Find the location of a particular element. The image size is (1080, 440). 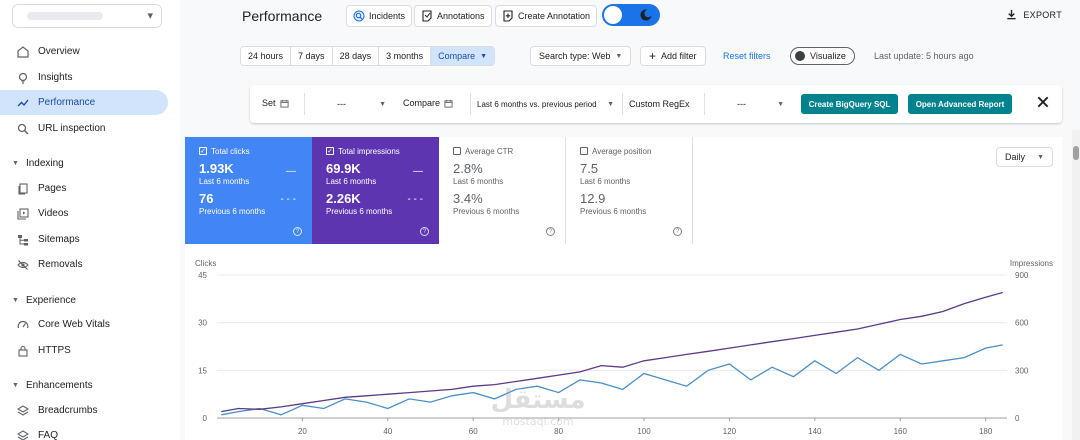

granularity-value: Daily is located at coordinates (1015, 157).